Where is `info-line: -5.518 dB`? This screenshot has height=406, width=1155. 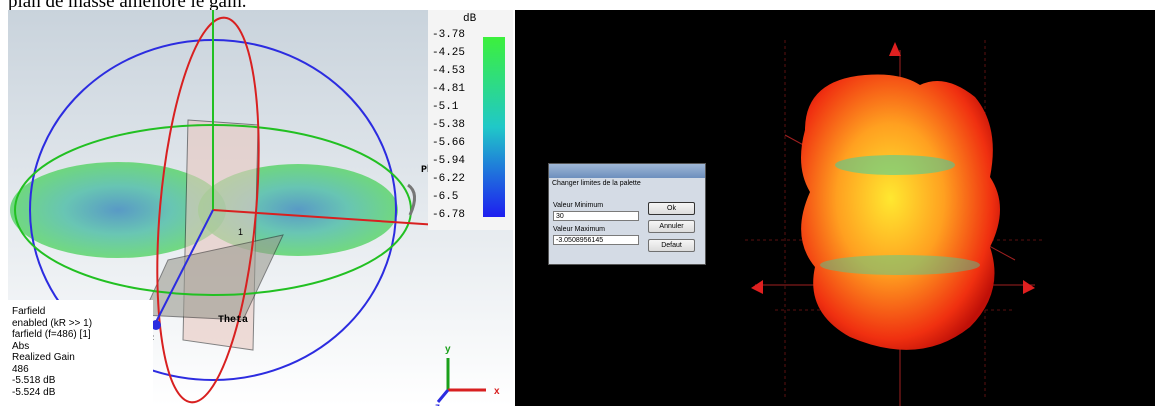
info-line: -5.518 dB is located at coordinates (34, 380).